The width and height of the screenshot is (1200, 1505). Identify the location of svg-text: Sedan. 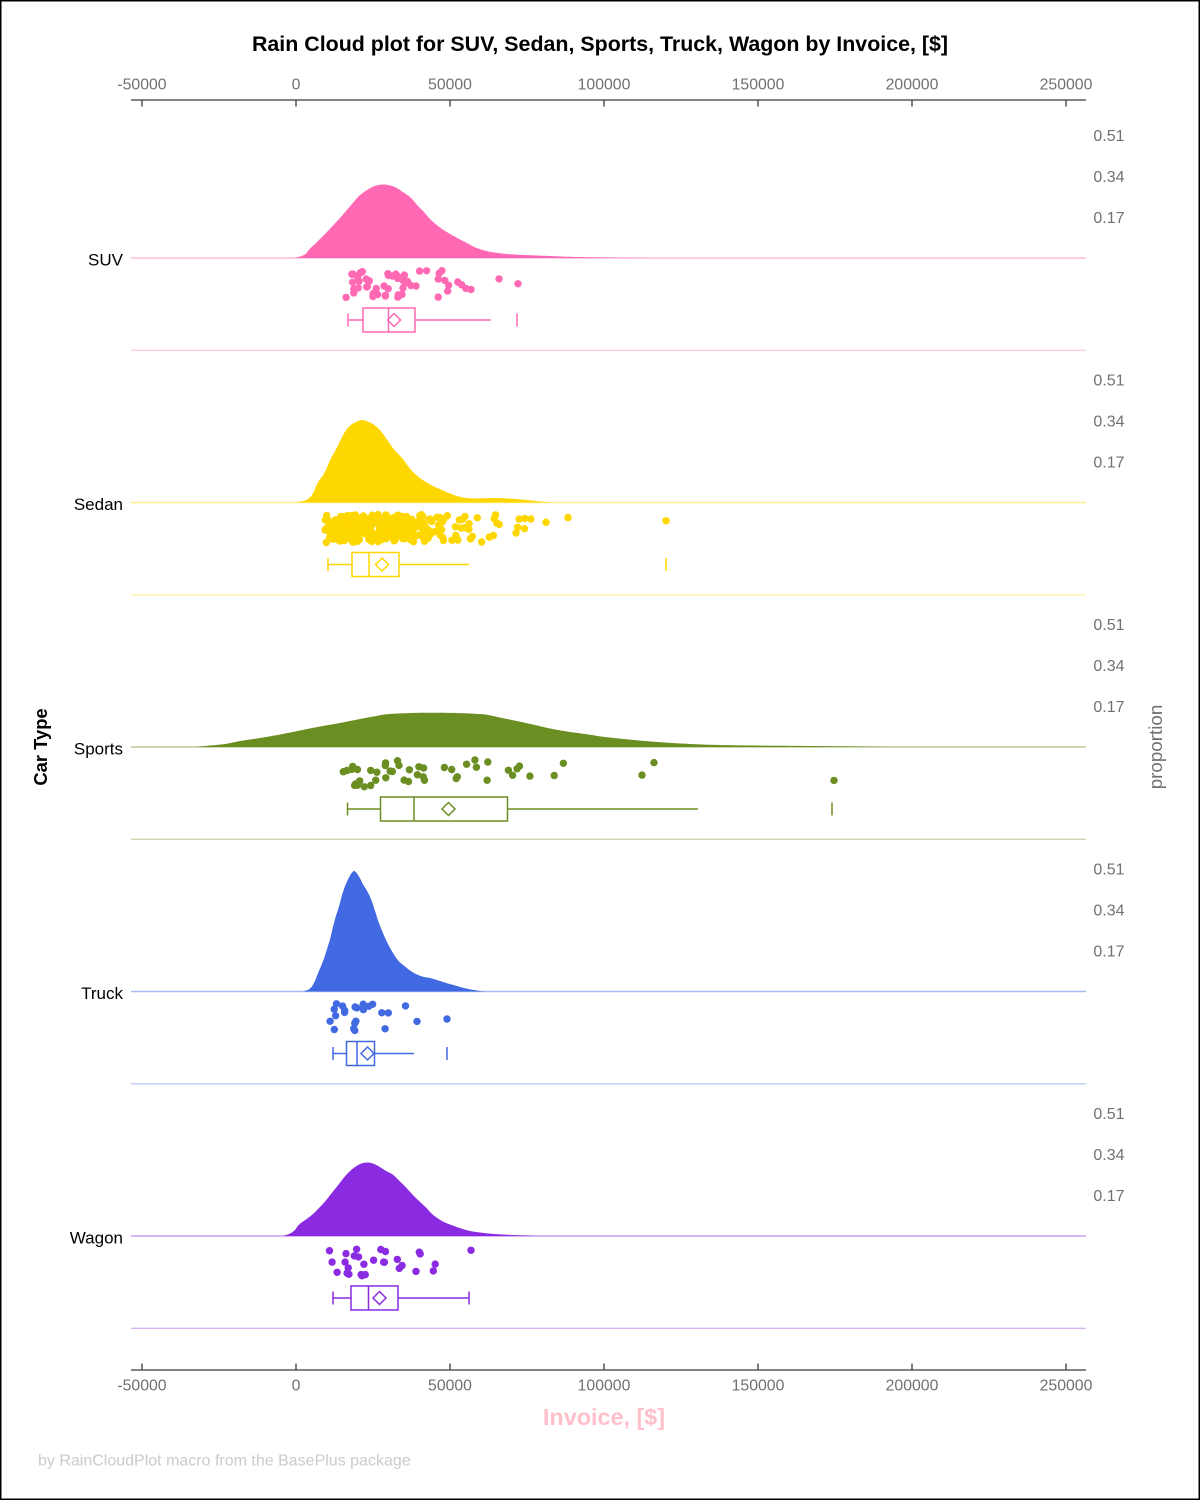
(98, 504).